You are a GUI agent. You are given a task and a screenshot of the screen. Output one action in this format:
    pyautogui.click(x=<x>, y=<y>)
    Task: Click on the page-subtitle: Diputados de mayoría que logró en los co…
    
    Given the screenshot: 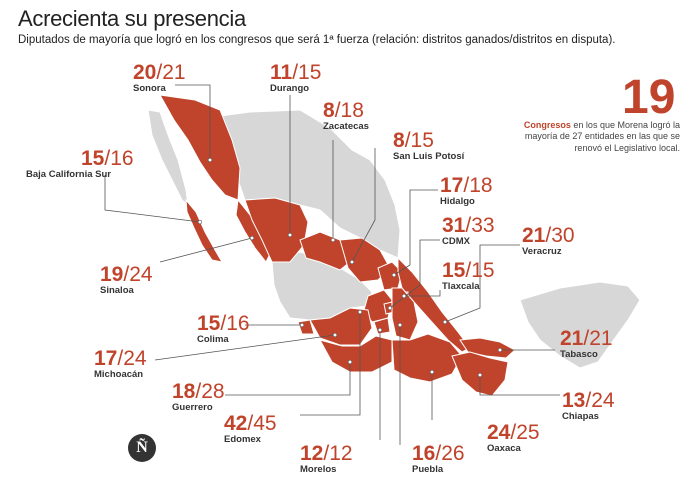 What is the action you would take?
    pyautogui.click(x=317, y=40)
    